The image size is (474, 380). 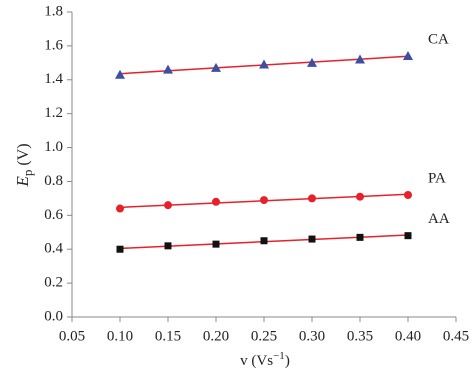 What do you see at coordinates (23, 154) in the screenshot?
I see `y-label-unit: (V)` at bounding box center [23, 154].